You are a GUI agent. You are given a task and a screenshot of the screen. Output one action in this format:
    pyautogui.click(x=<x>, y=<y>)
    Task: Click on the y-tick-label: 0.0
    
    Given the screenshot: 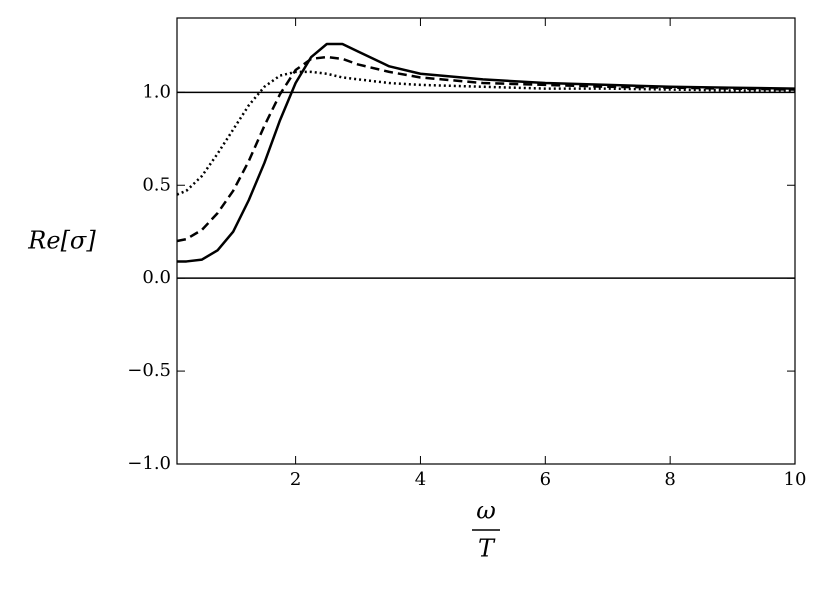 What is the action you would take?
    pyautogui.click(x=156, y=277)
    